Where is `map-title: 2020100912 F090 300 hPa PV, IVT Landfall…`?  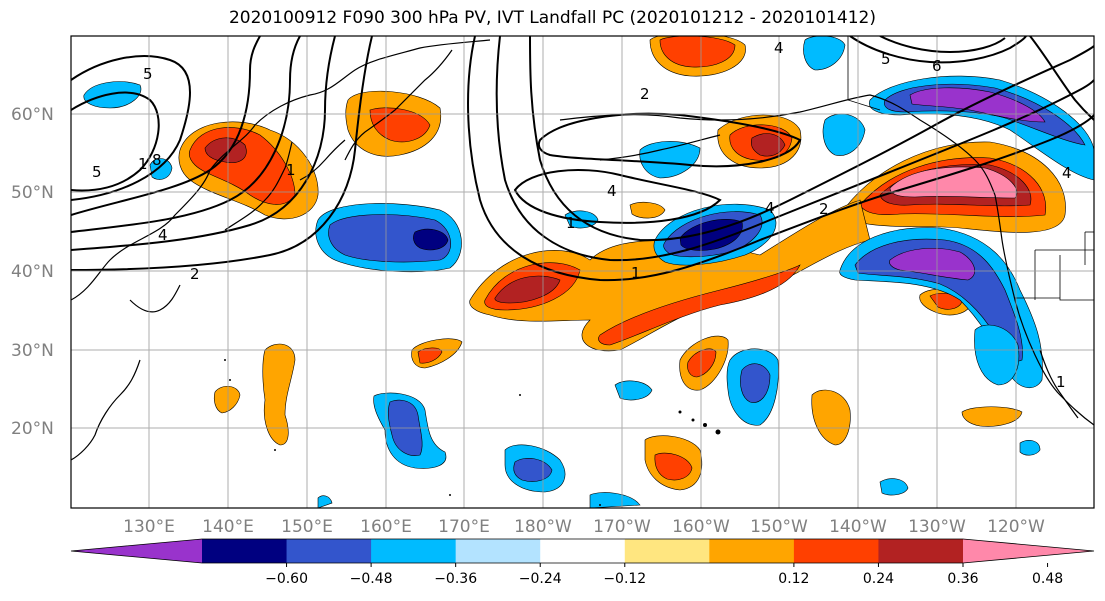 map-title: 2020100912 F090 300 hPa PV, IVT Landfall… is located at coordinates (552, 18).